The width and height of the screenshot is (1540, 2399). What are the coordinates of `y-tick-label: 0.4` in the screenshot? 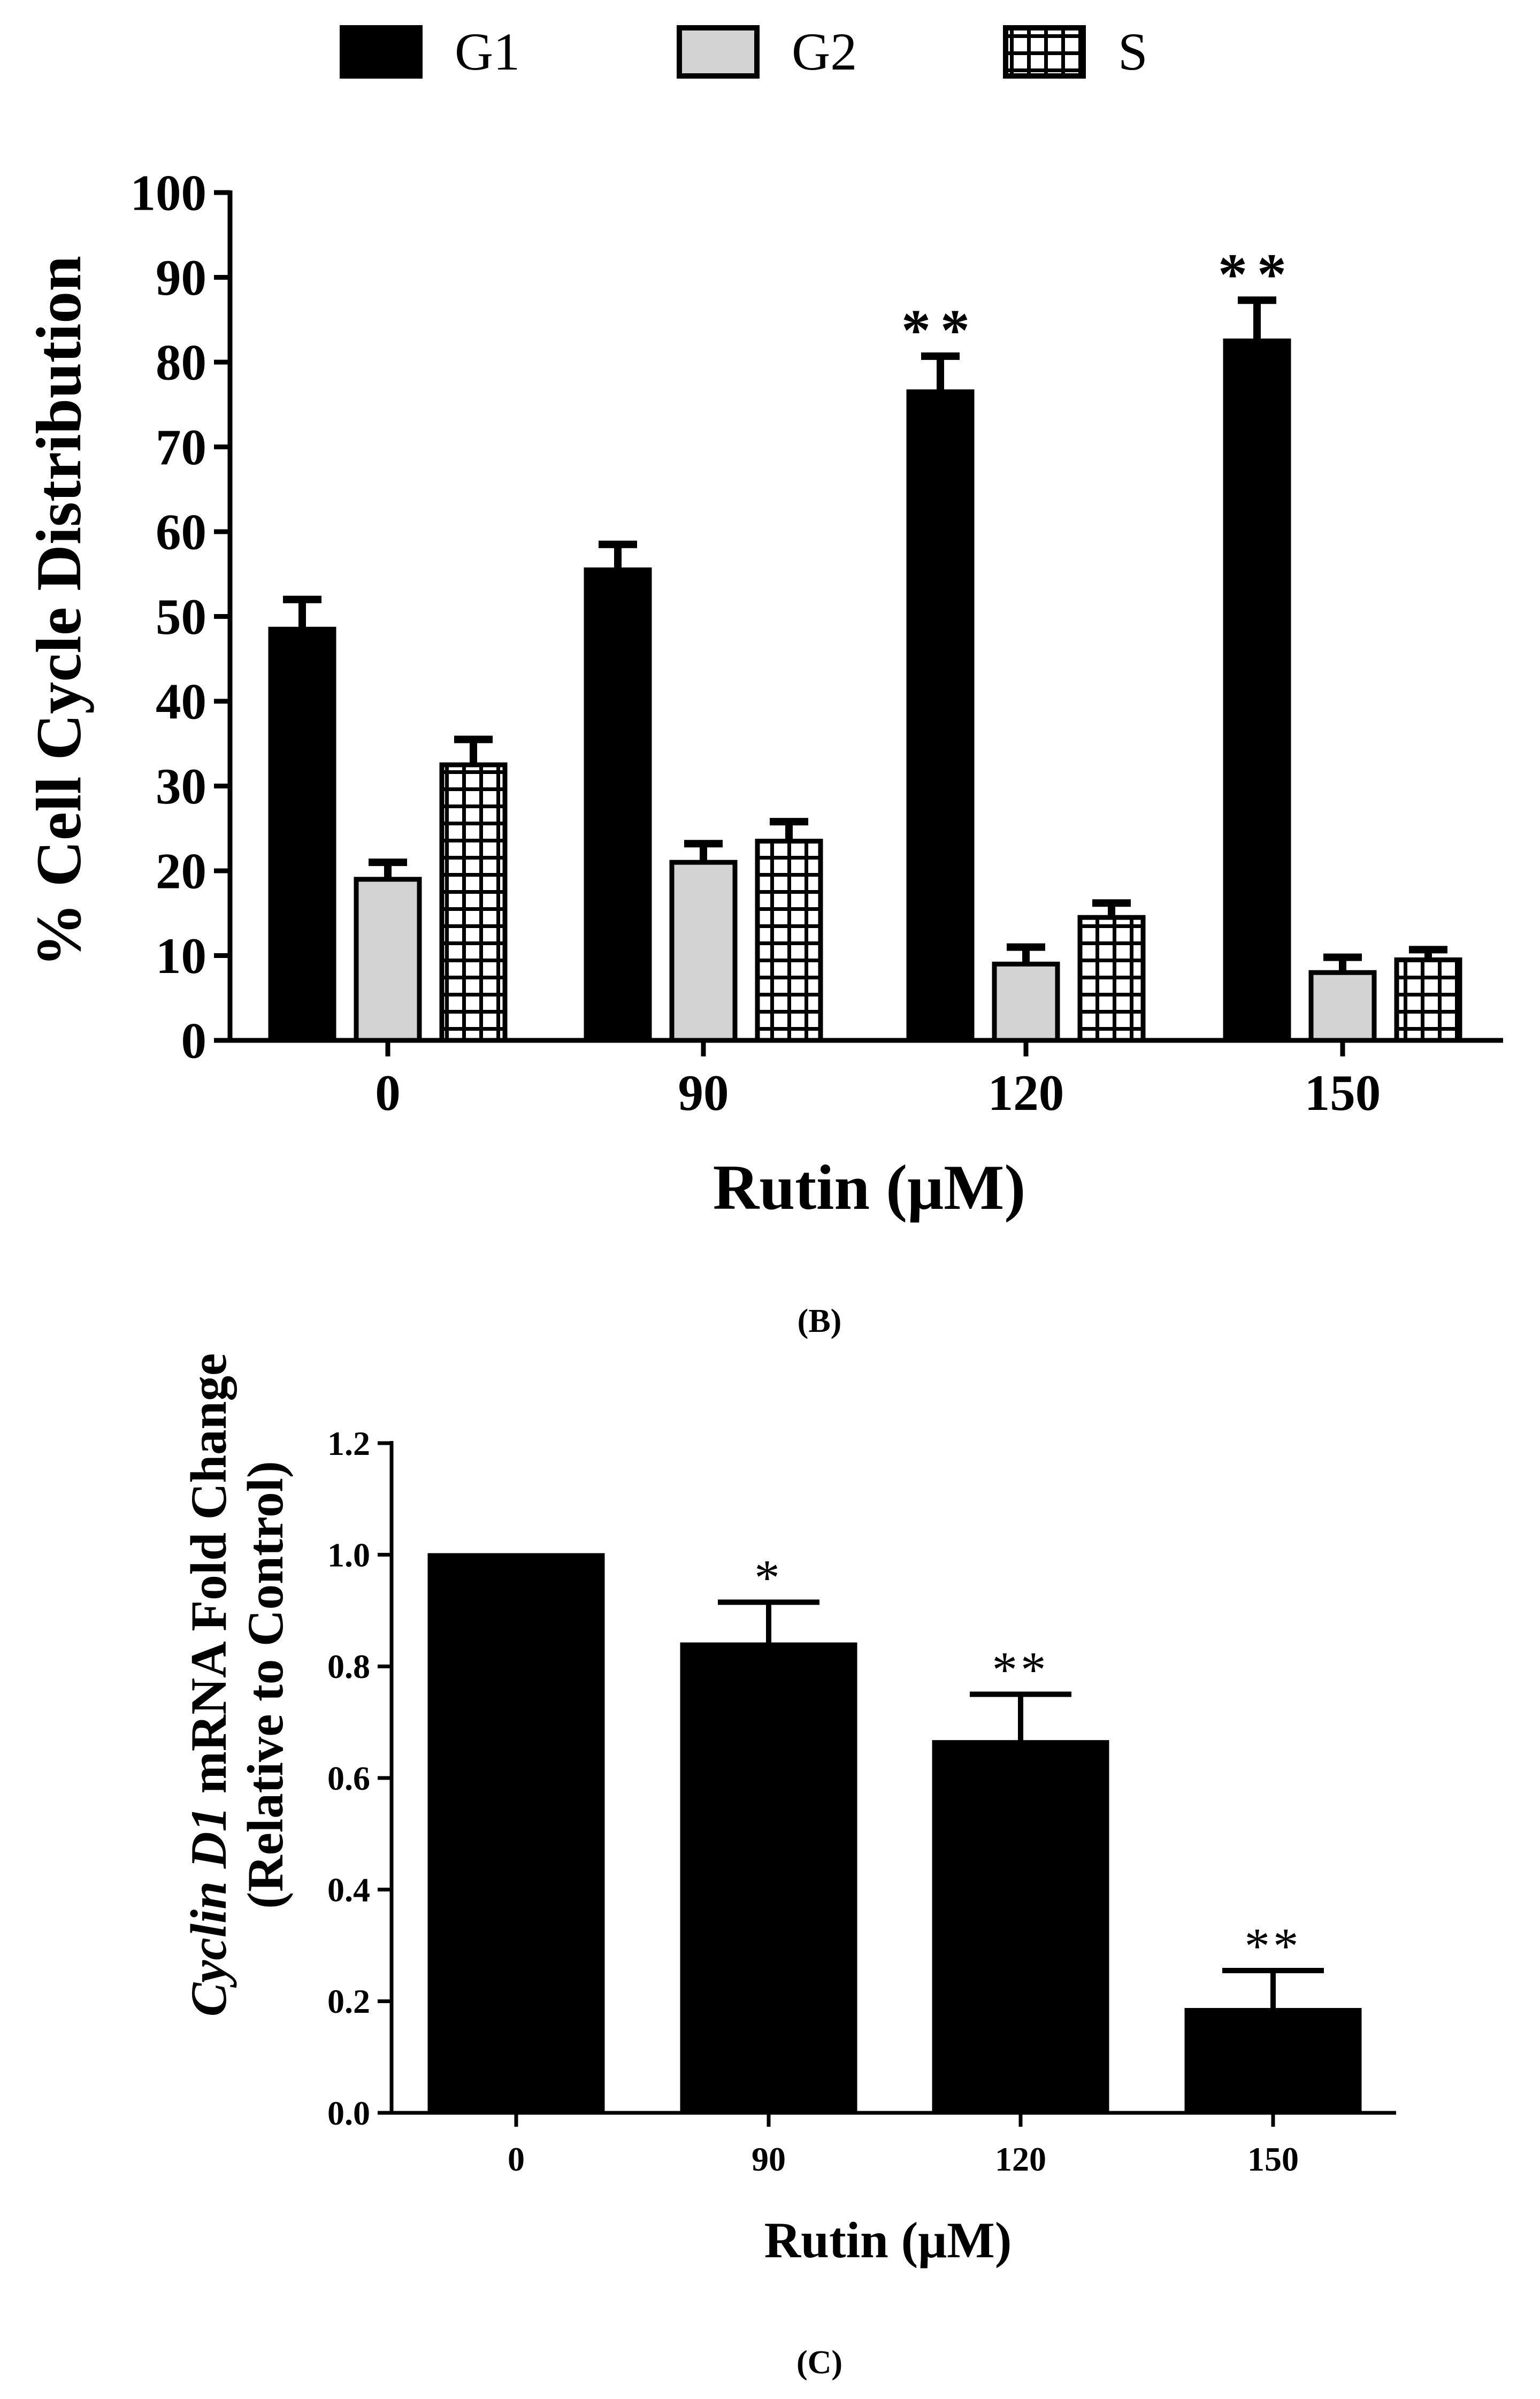 It's located at (348, 1890).